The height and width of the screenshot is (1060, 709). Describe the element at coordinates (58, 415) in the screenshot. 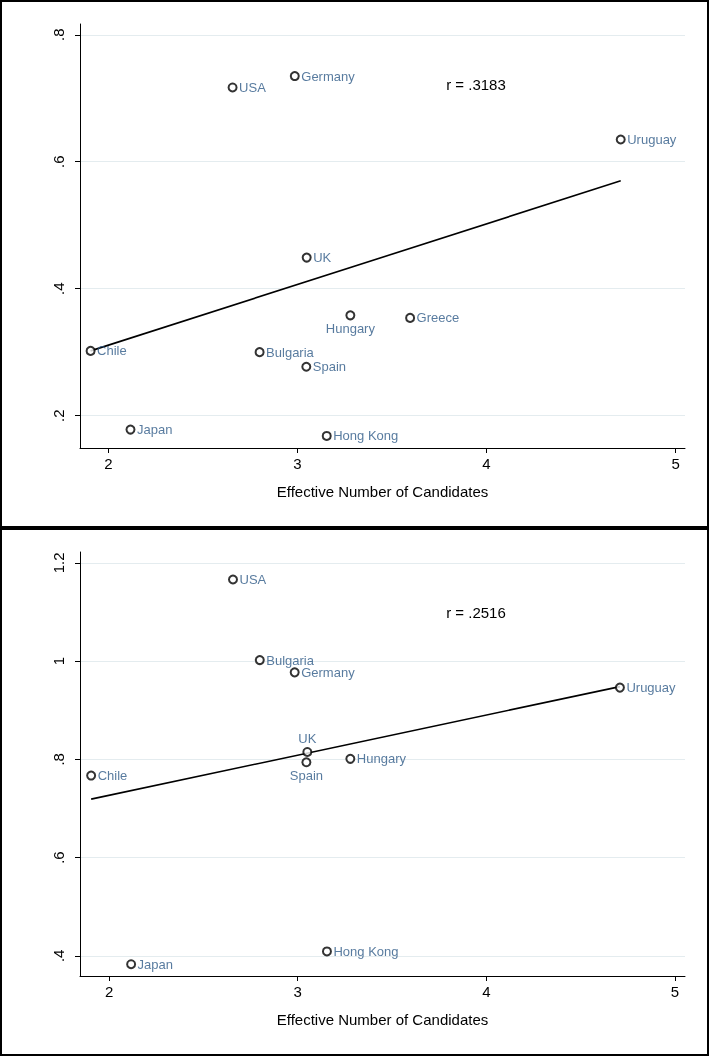

I see `y-tick-label: .2` at that location.